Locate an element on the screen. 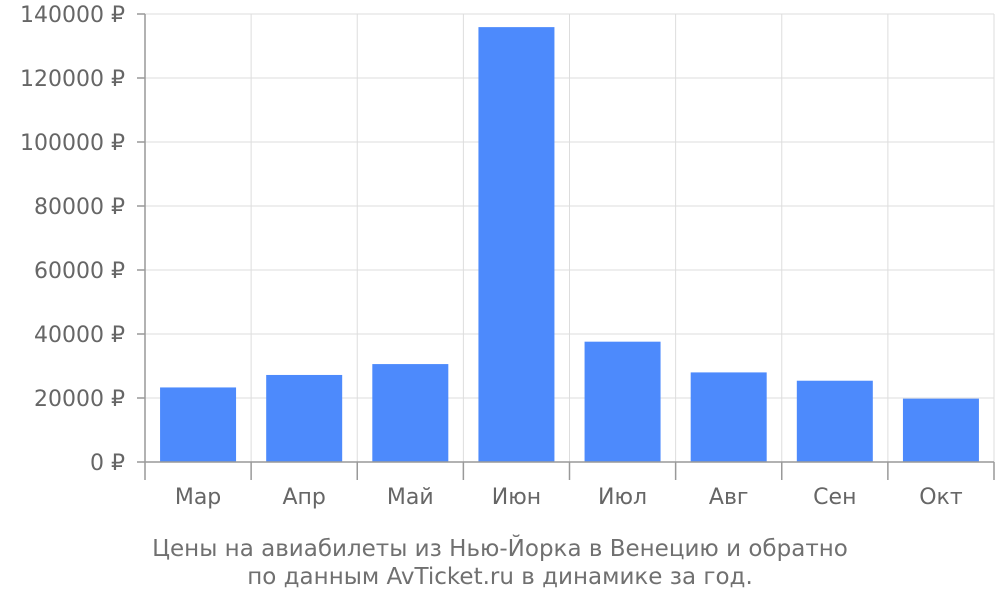 The width and height of the screenshot is (1000, 600). y-tick-label: 40000 ₽ is located at coordinates (79, 335).